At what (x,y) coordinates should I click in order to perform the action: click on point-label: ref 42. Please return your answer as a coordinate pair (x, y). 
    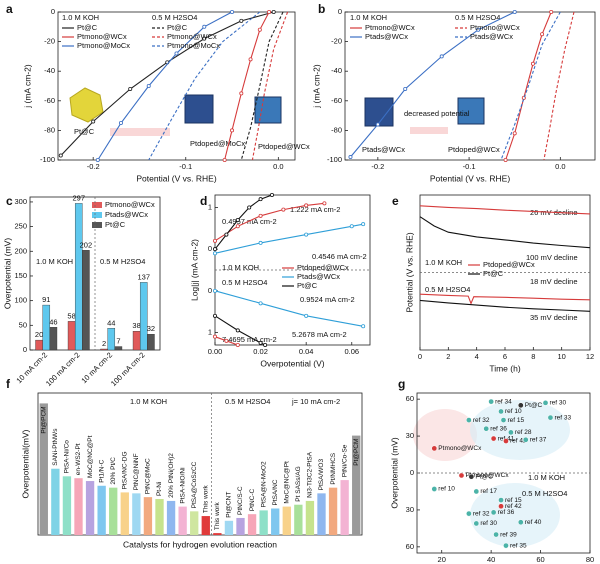
    Looking at the image, I should click on (518, 441).